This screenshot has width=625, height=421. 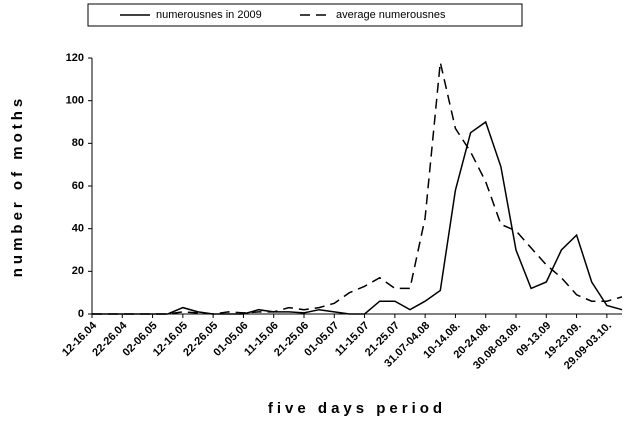 What do you see at coordinates (75, 58) in the screenshot?
I see `y-tick-label: 120` at bounding box center [75, 58].